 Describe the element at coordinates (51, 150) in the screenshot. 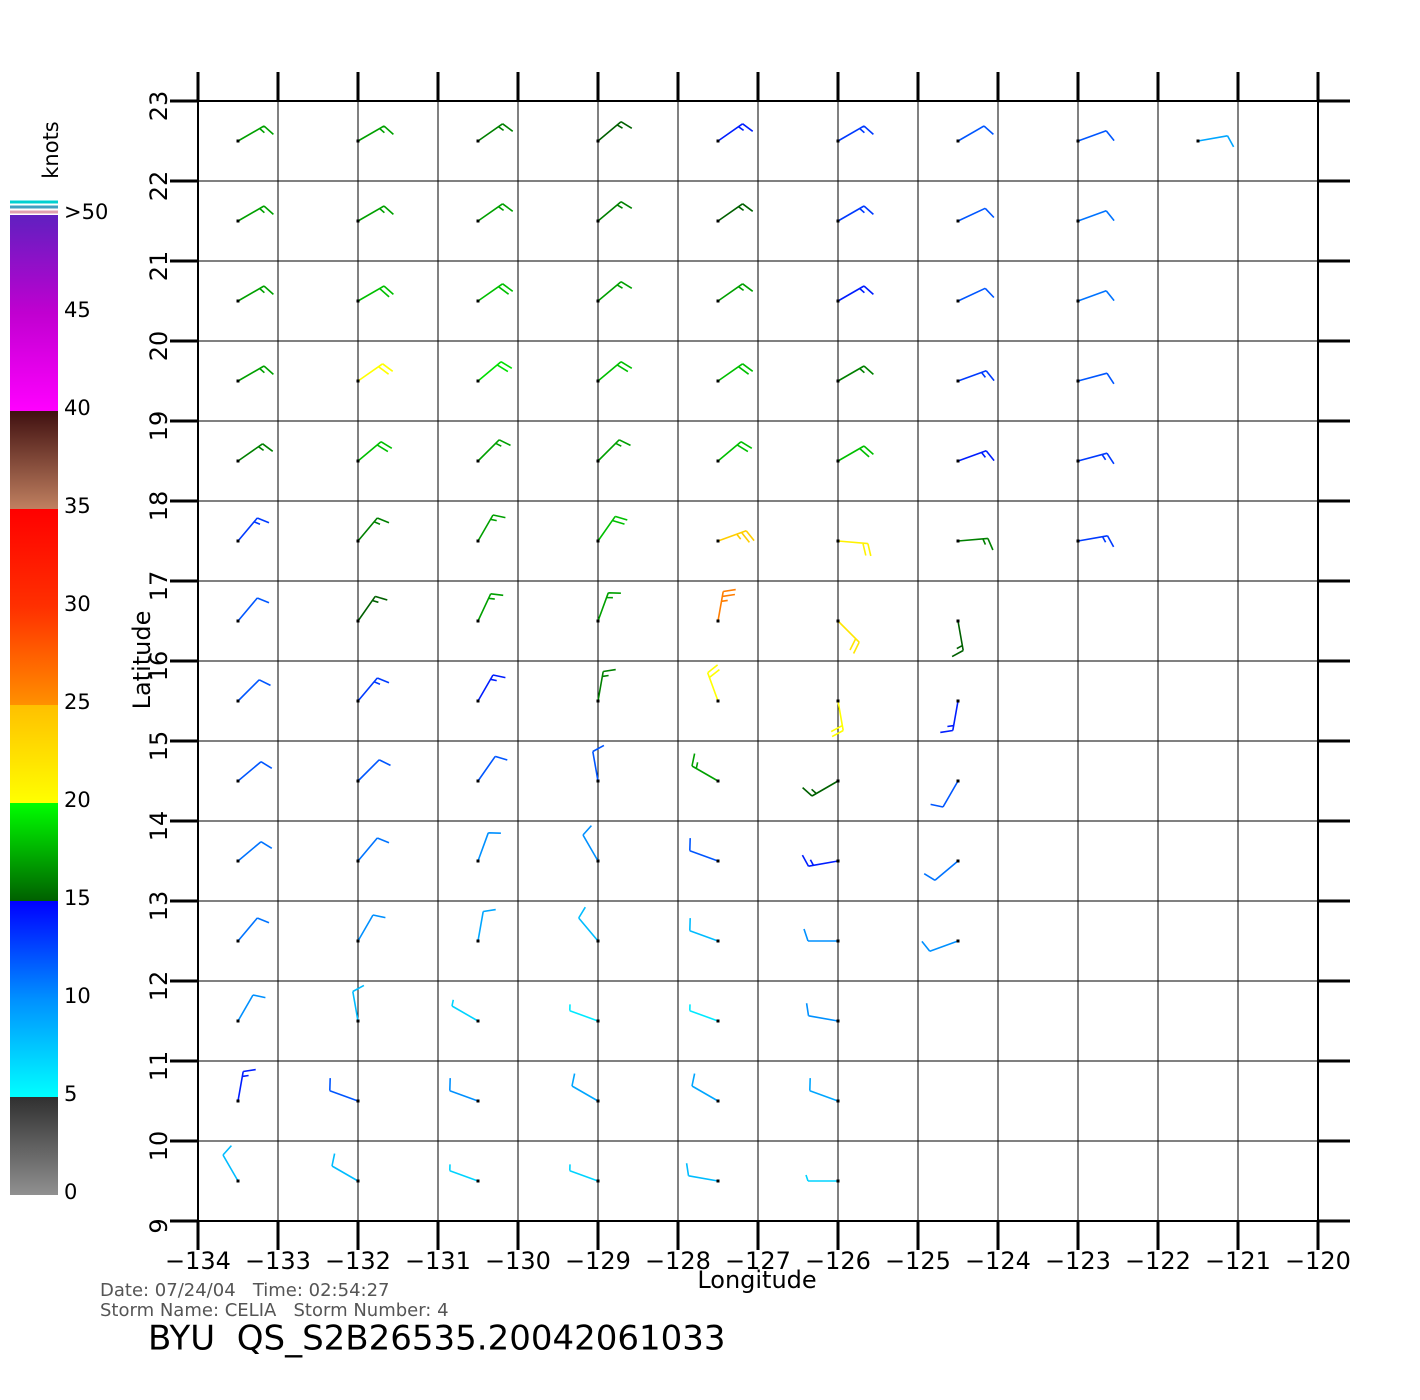

I see `colorbar-label: knots` at that location.